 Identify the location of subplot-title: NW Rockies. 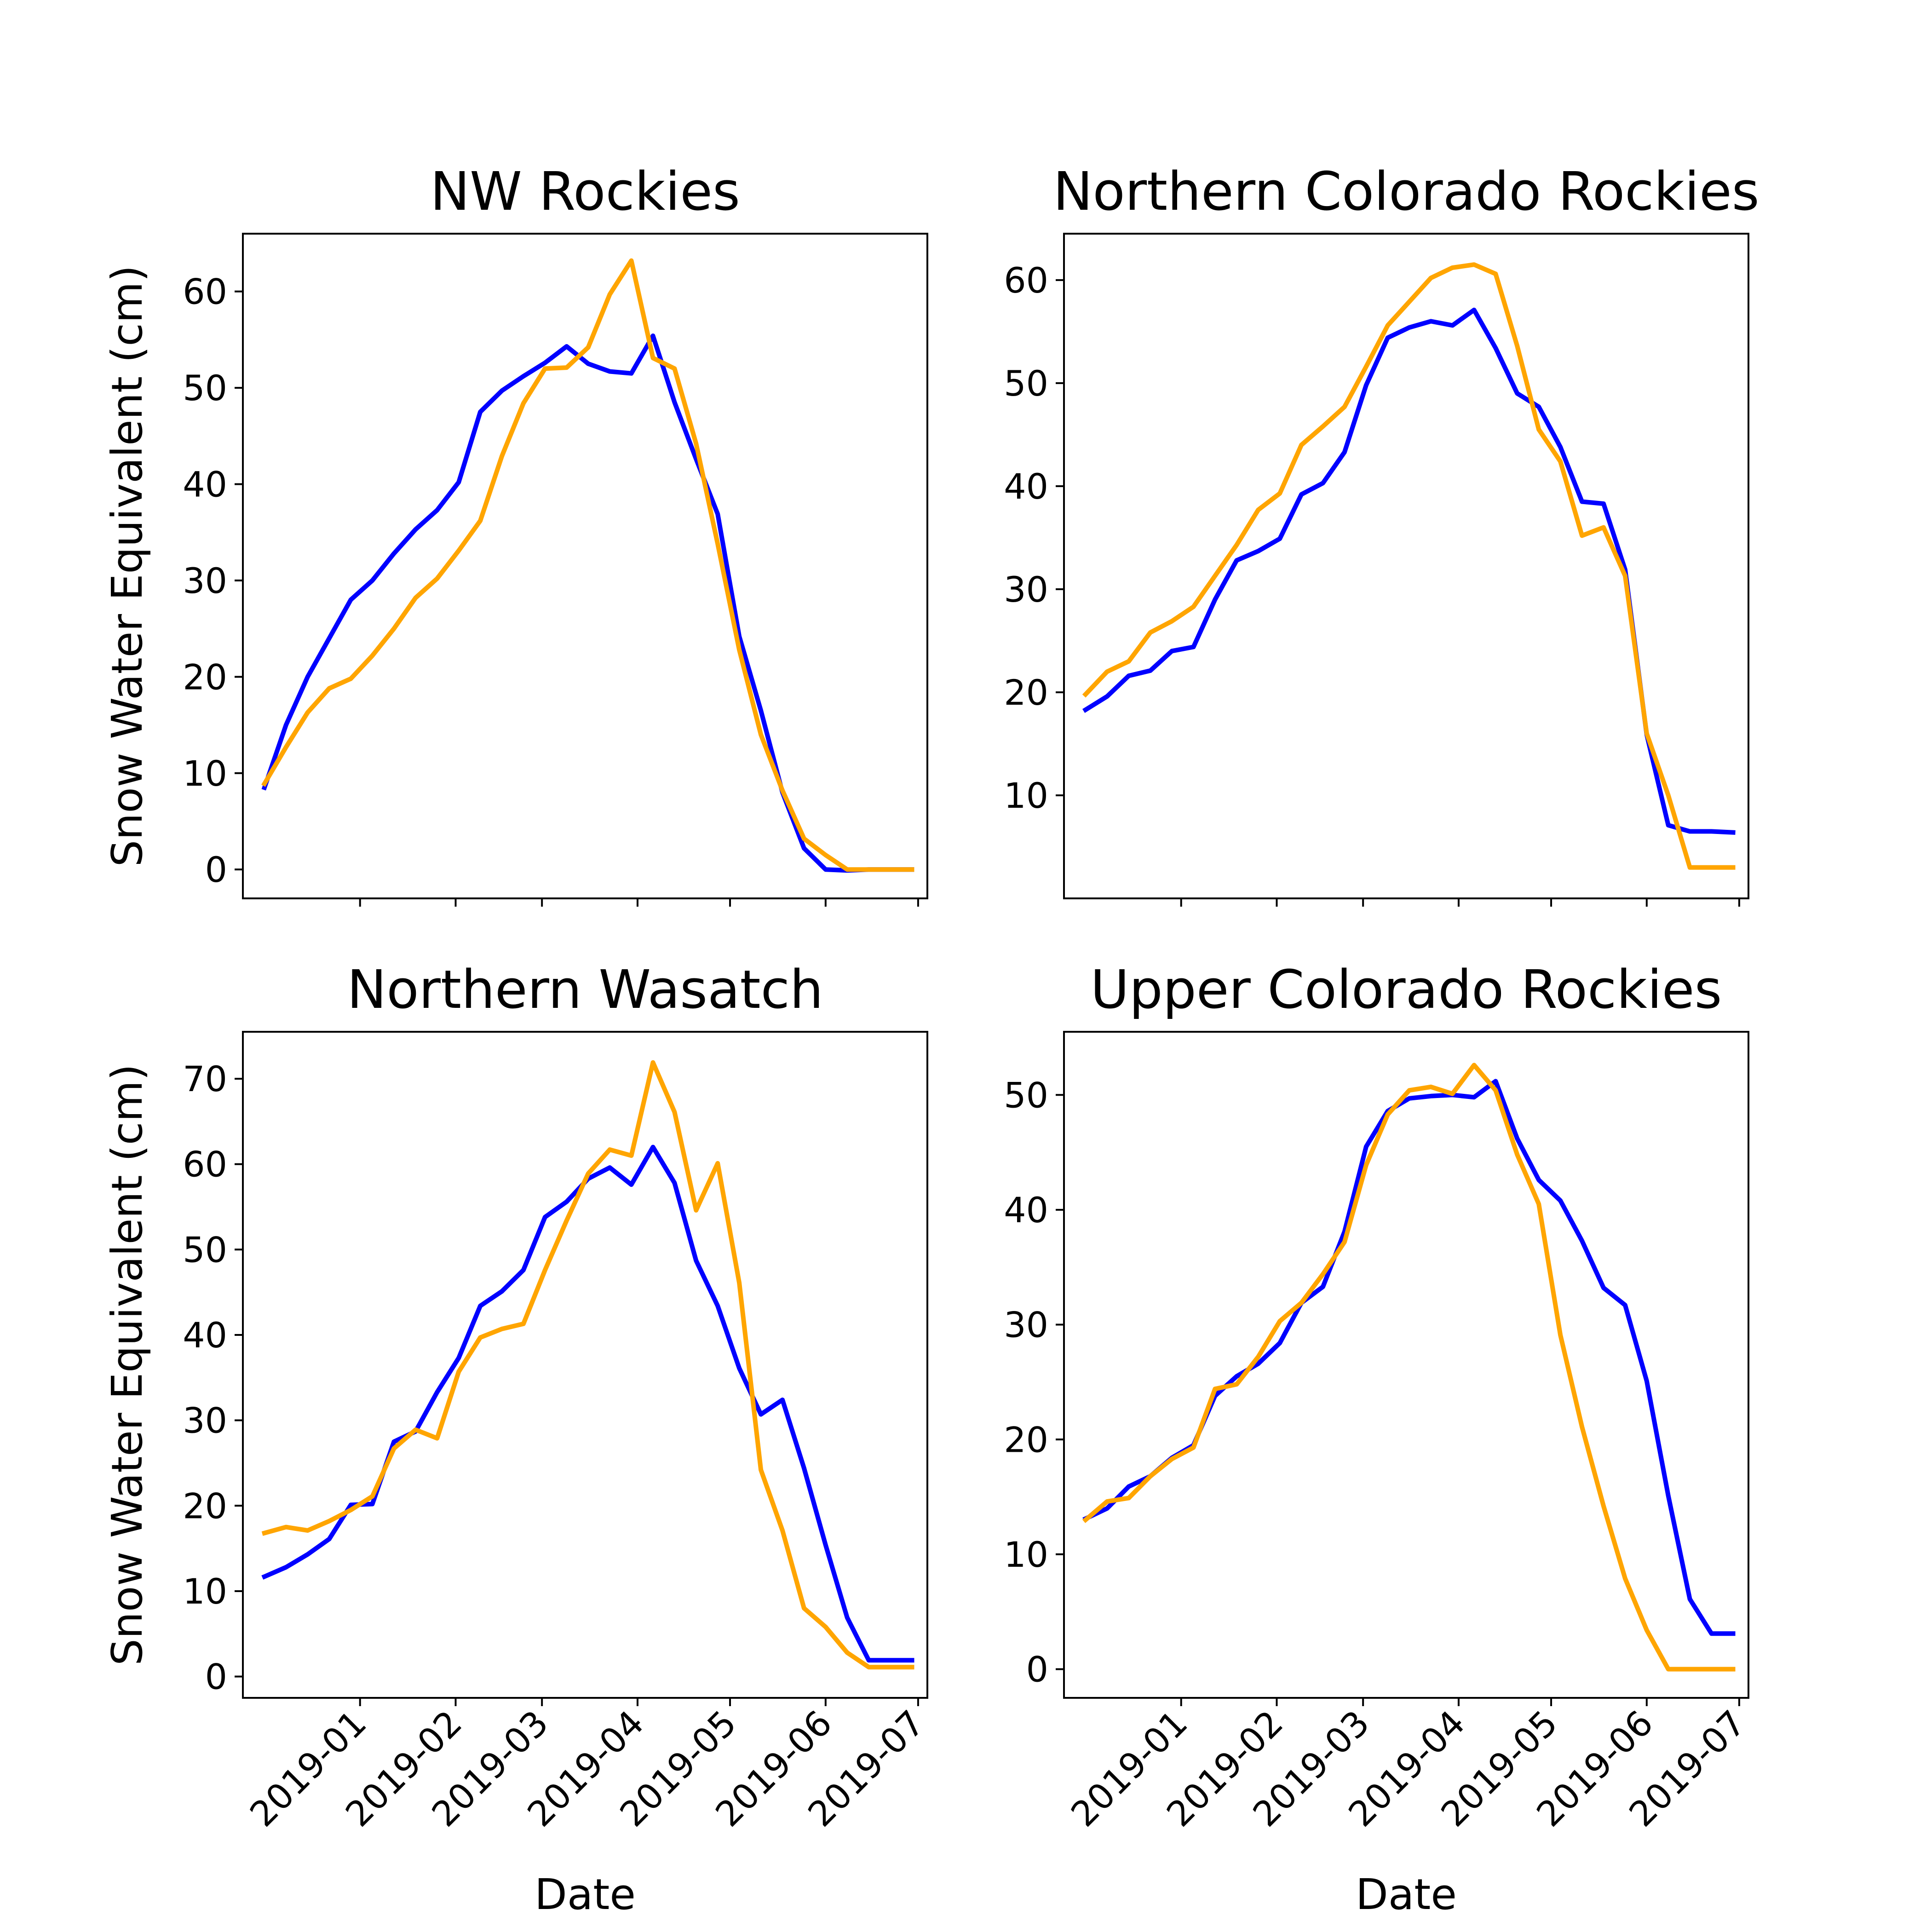
(585, 192).